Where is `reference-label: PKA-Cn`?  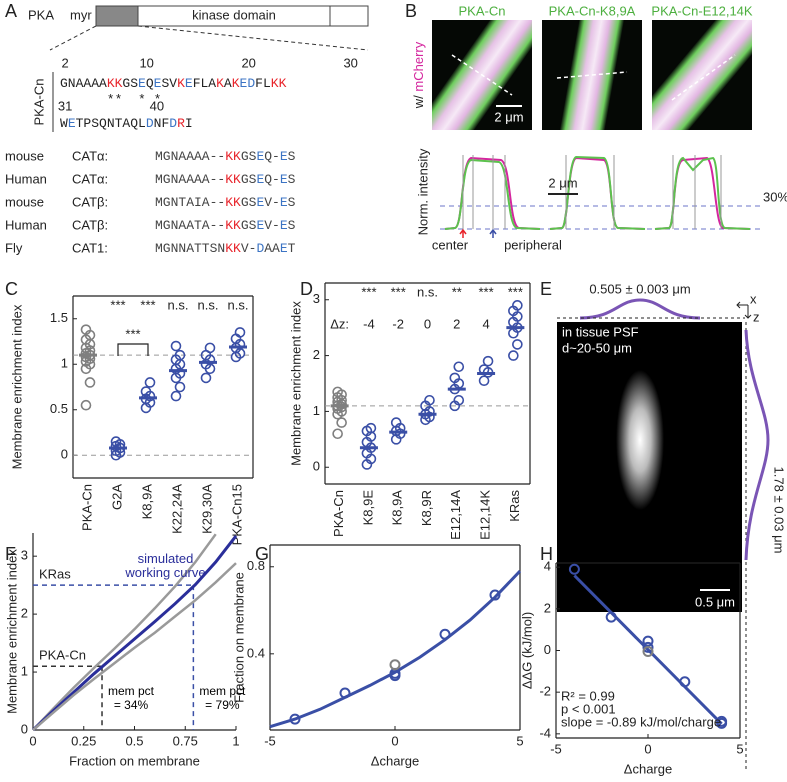 reference-label: PKA-Cn is located at coordinates (62, 655).